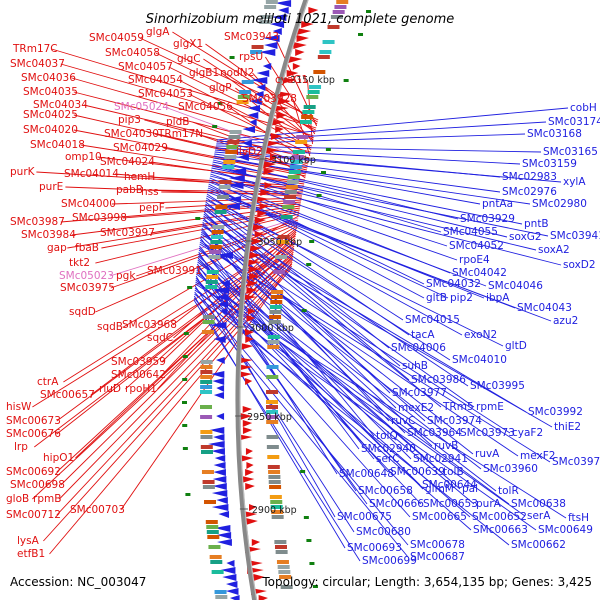 The width and height of the screenshot is (600, 600). I want to click on gene-label: SMc03976, so click(576, 462).